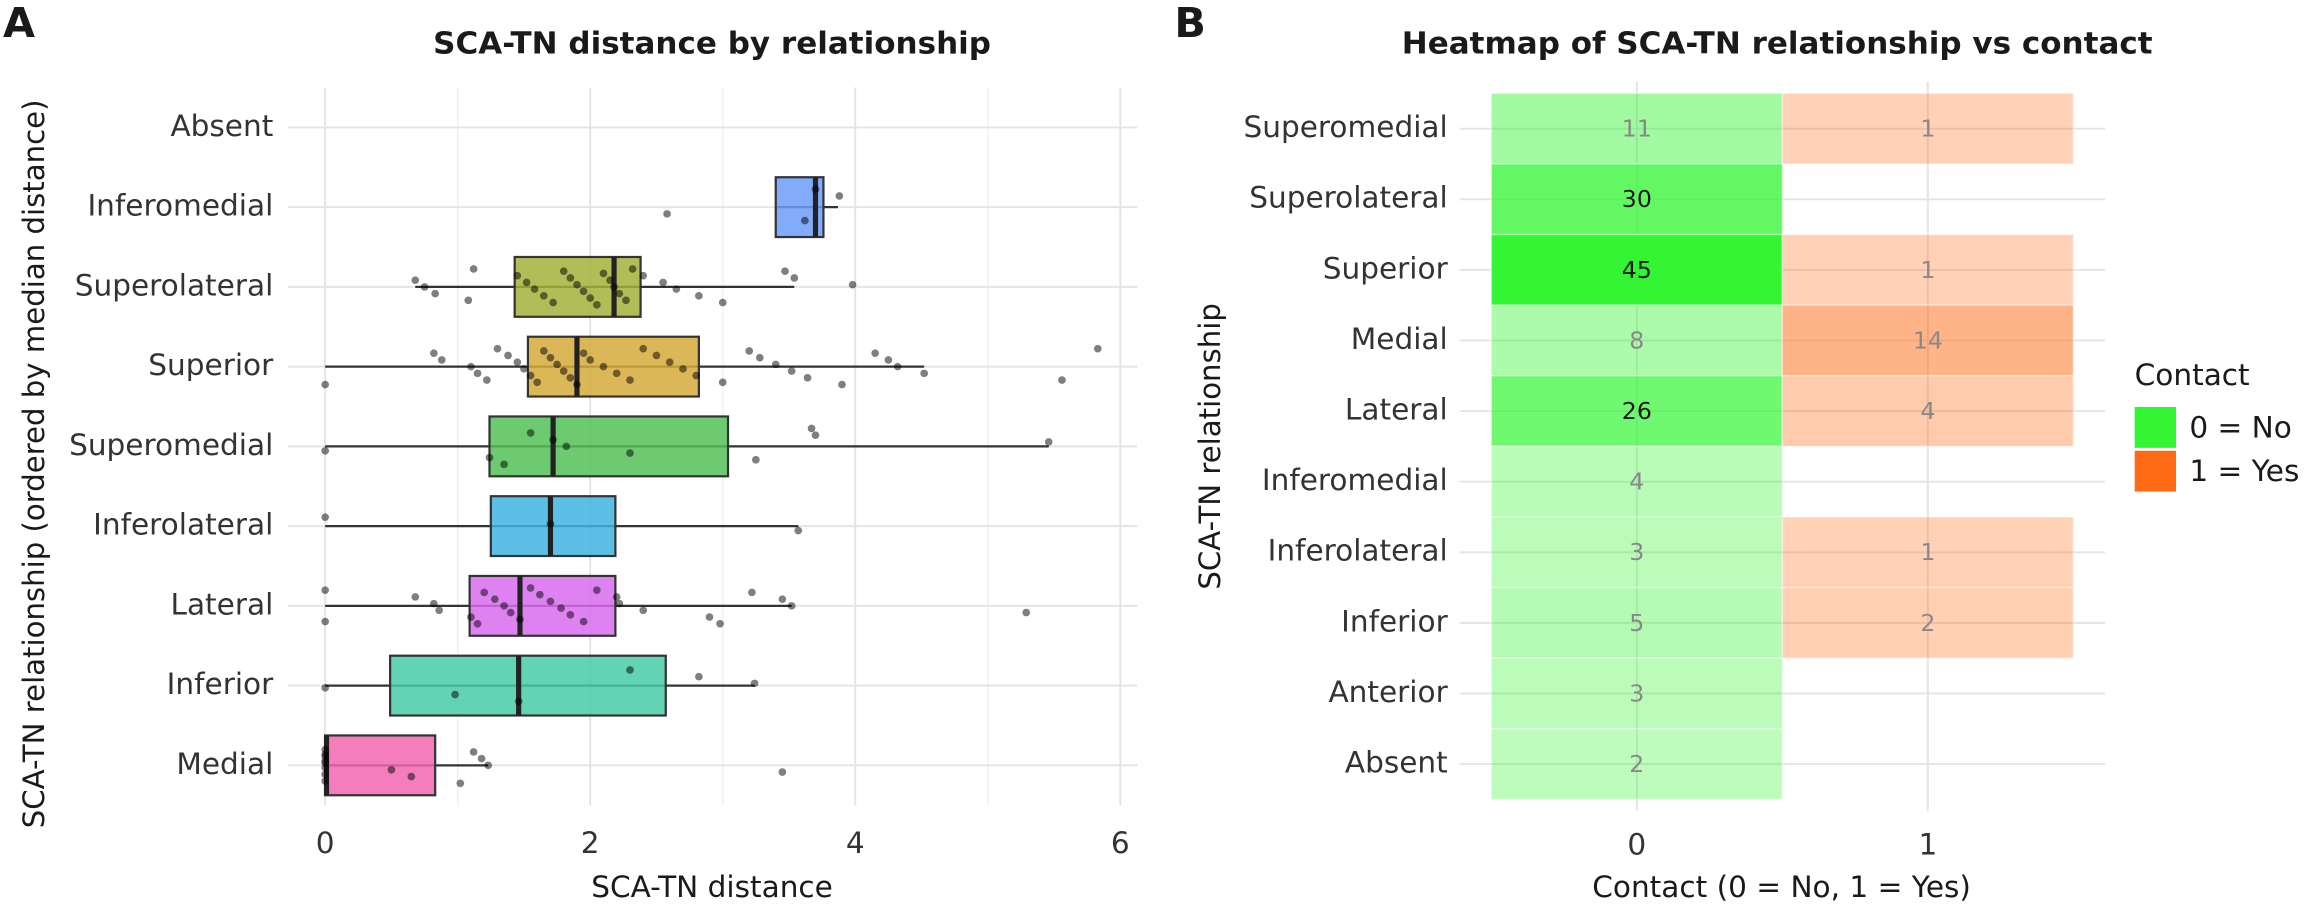  I want to click on x-tick-label: 2, so click(590, 843).